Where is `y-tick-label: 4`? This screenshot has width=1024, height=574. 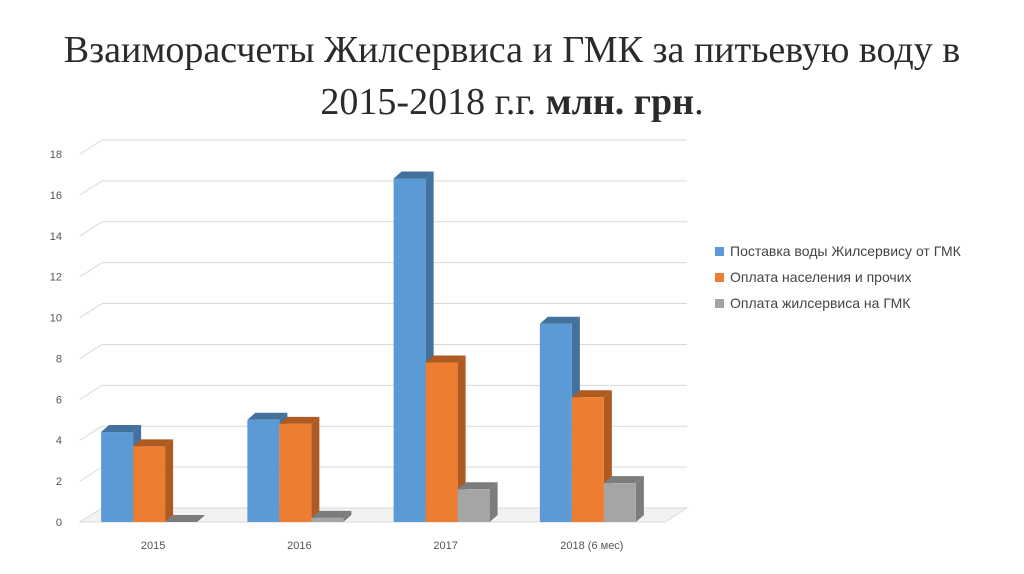 y-tick-label: 4 is located at coordinates (59, 441).